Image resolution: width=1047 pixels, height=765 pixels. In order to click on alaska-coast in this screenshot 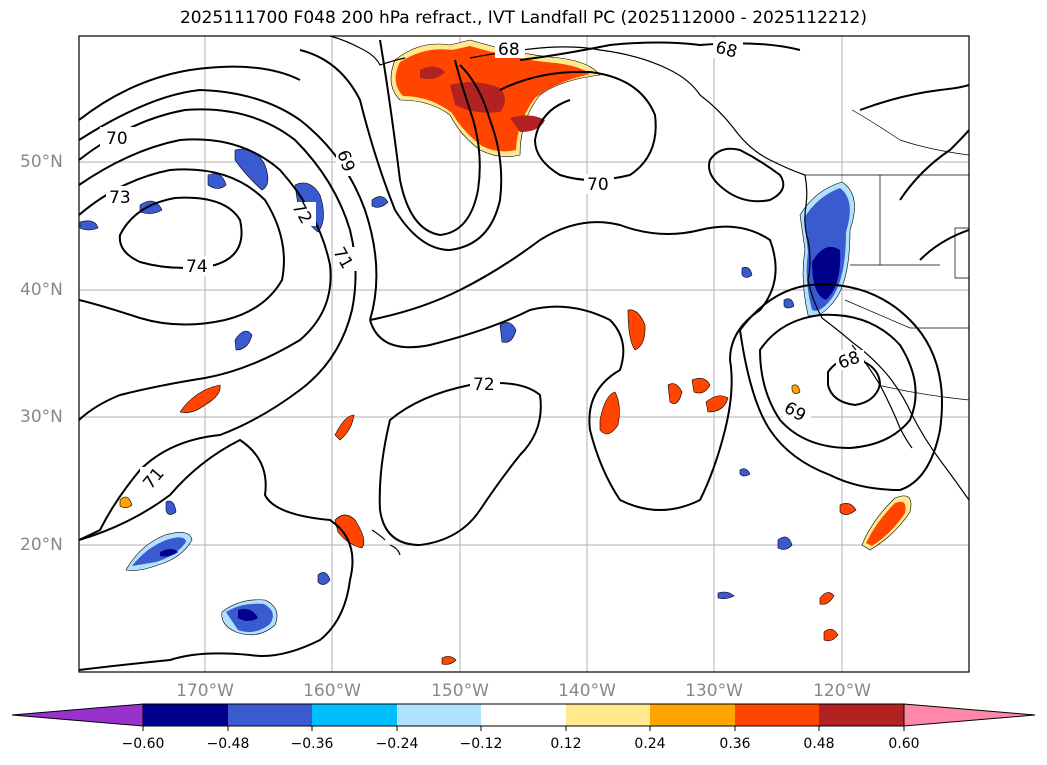, I will do `click(567, 106)`.